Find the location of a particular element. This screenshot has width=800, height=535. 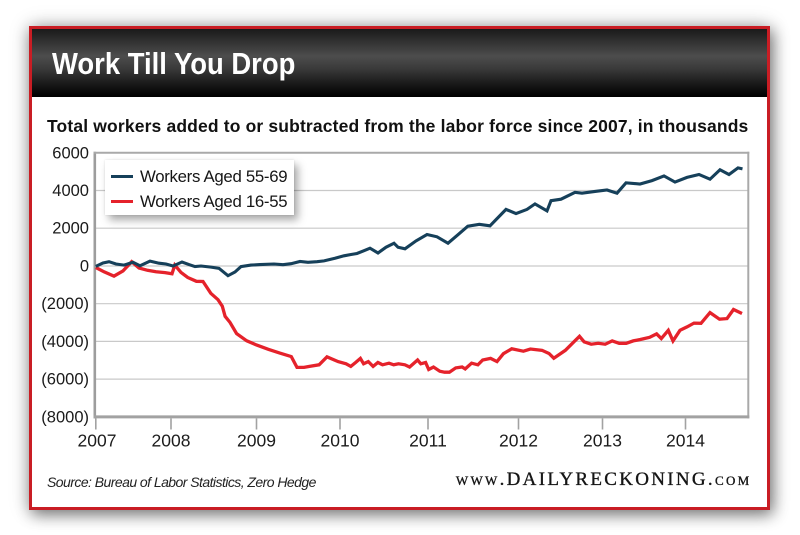

svg-text: 2009 is located at coordinates (256, 441).